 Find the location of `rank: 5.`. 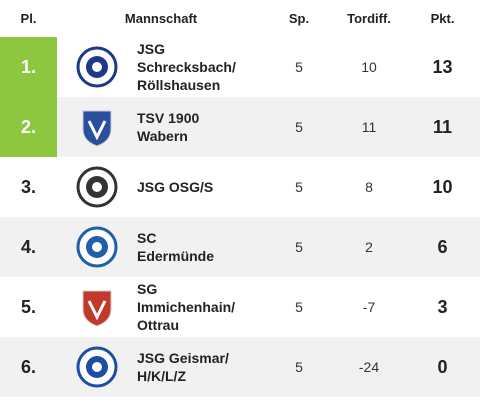

rank: 5. is located at coordinates (28, 306).